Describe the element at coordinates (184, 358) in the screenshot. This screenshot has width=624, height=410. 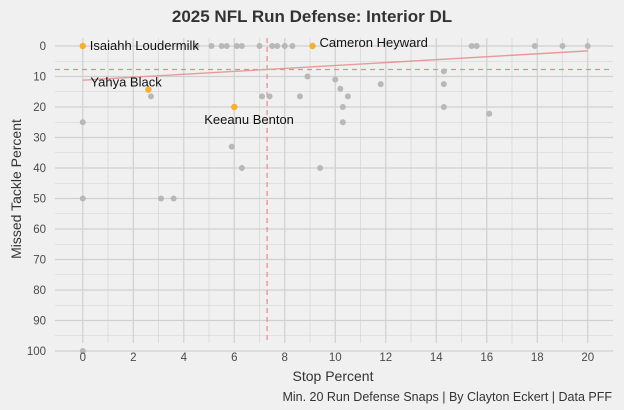
I see `x-tick-label: 4` at that location.